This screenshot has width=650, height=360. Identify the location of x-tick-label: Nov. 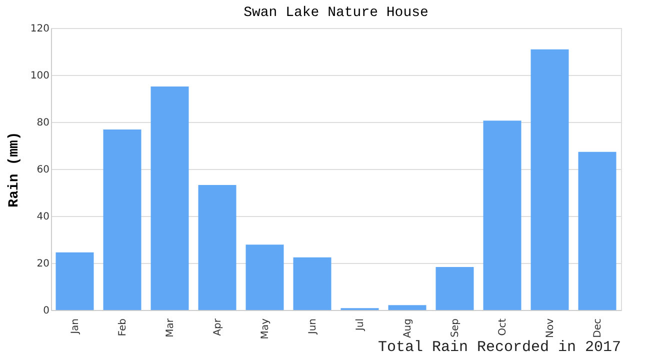
(550, 328).